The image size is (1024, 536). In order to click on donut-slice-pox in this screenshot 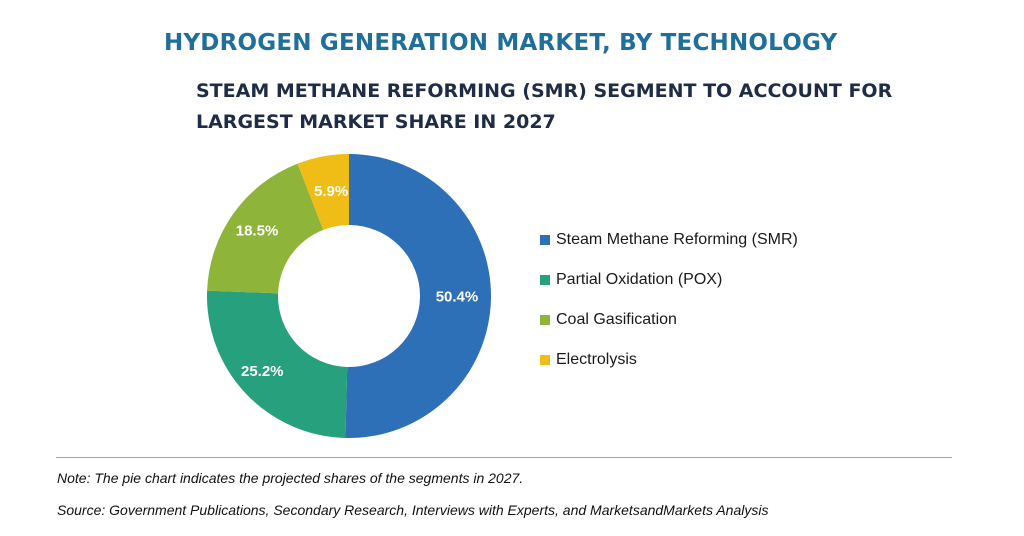, I will do `click(277, 364)`.